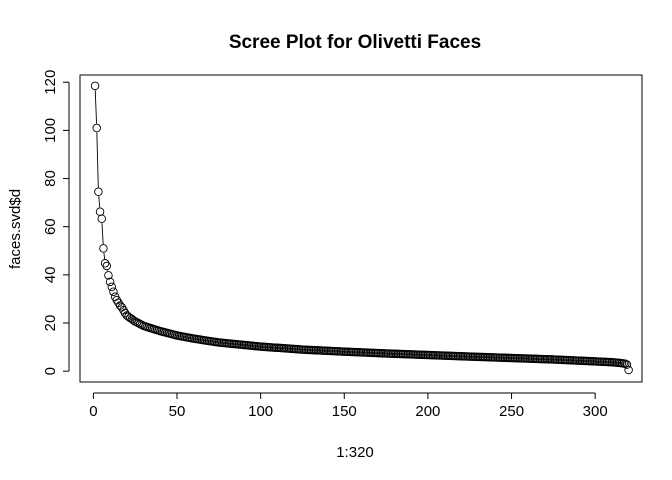  Describe the element at coordinates (344, 411) in the screenshot. I see `x-tick-label: 150` at that location.